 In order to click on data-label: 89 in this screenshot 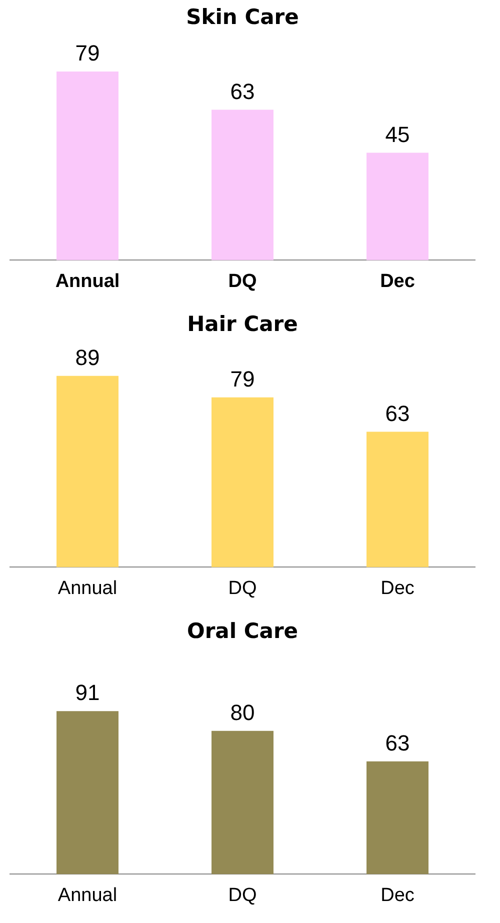, I will do `click(87, 357)`.